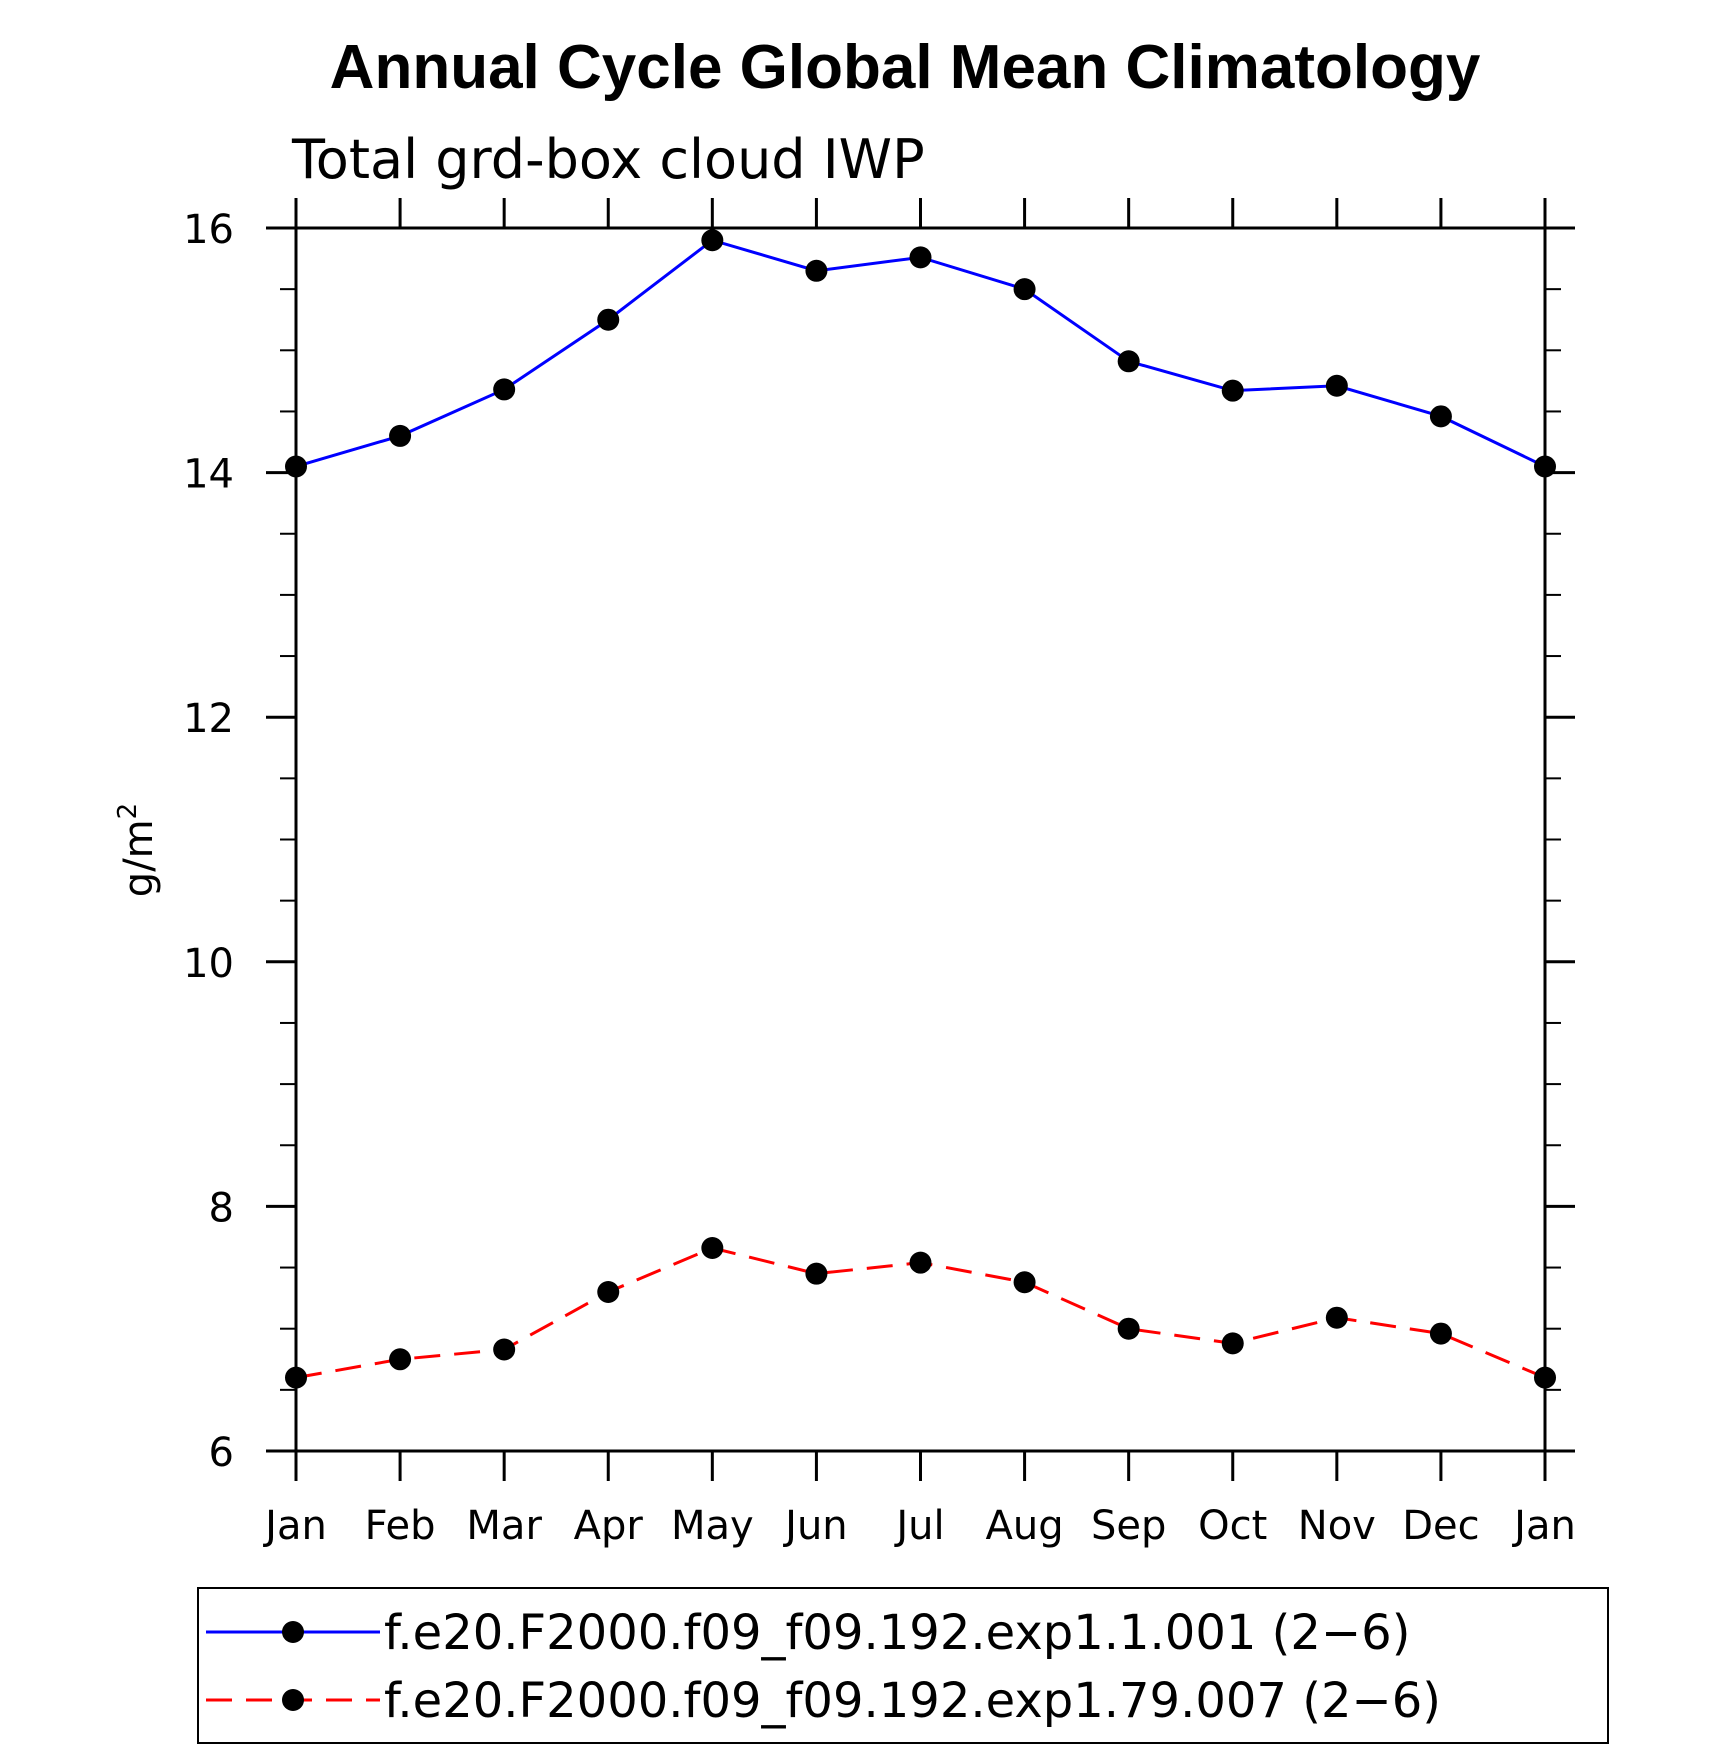 Image resolution: width=1710 pixels, height=1751 pixels. Describe the element at coordinates (504, 1526) in the screenshot. I see `x-tick-label: Mar` at that location.